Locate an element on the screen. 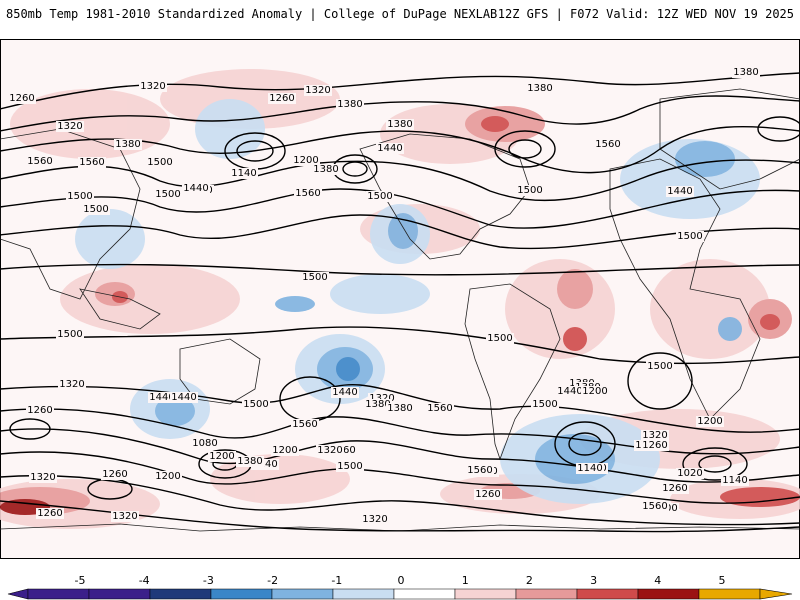 This screenshot has height=600, width=800. legend-tick-label: 0 is located at coordinates (401, 580).